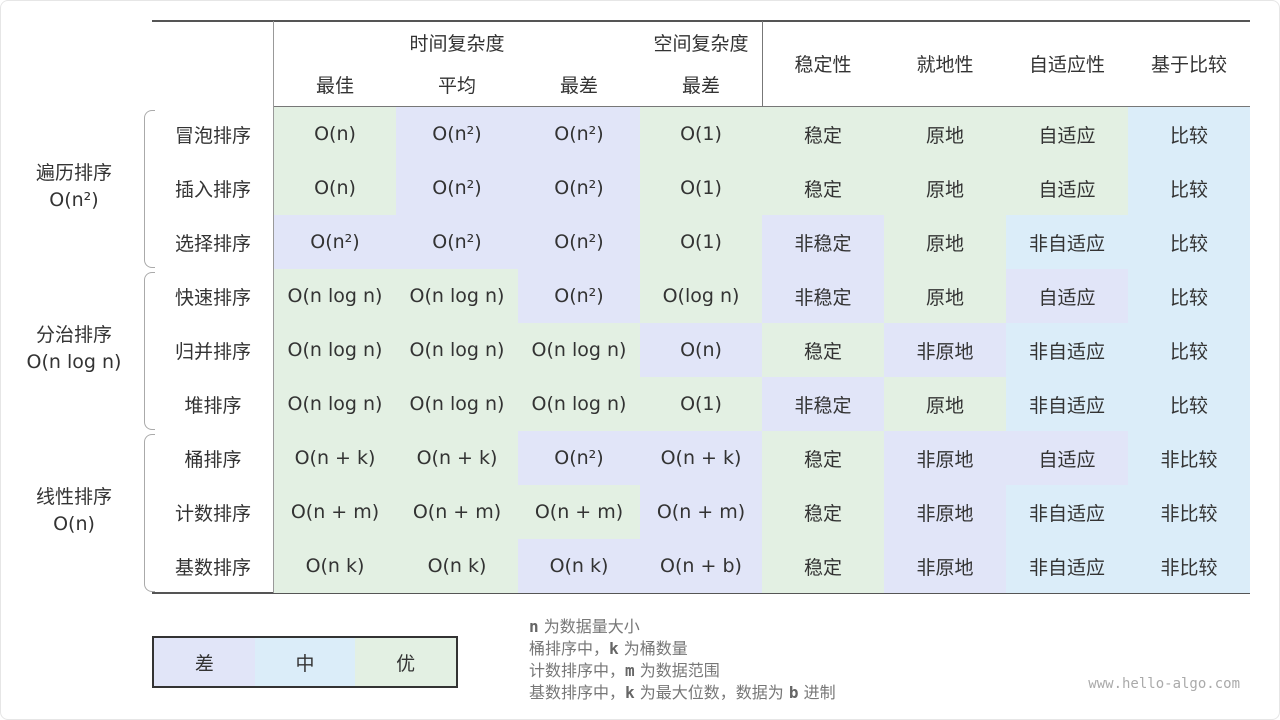 The height and width of the screenshot is (720, 1280). I want to click on group-complexity: O(n), so click(74, 524).